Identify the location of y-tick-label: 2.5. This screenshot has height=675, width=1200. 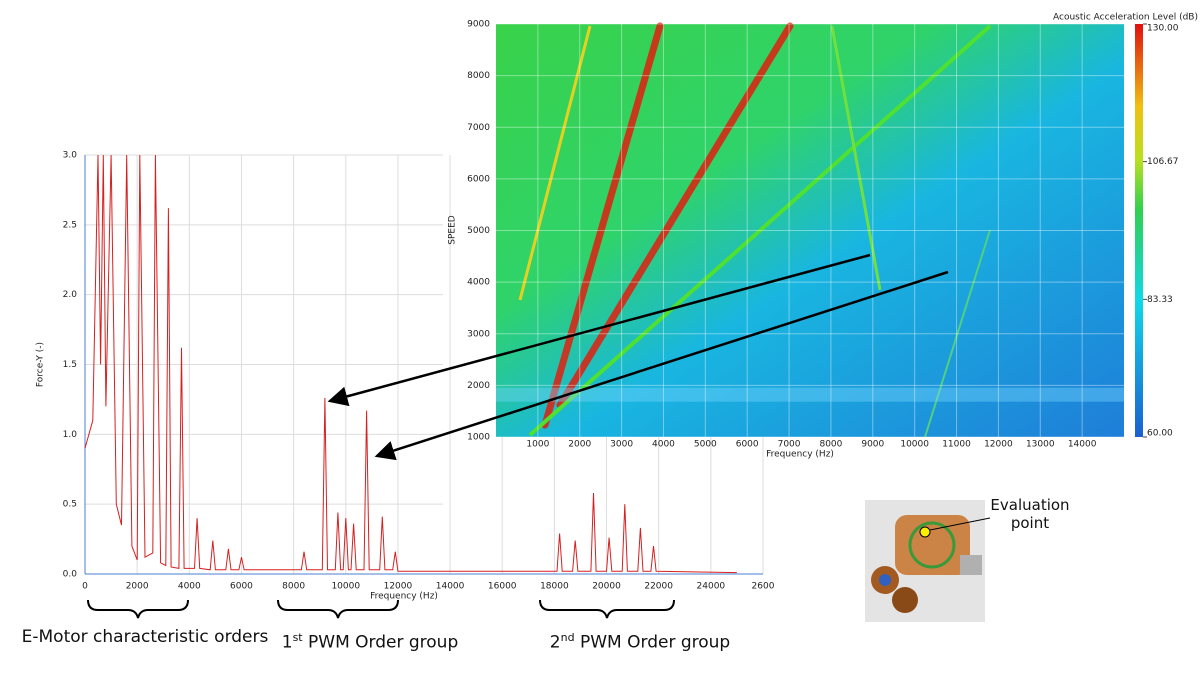
(70, 225).